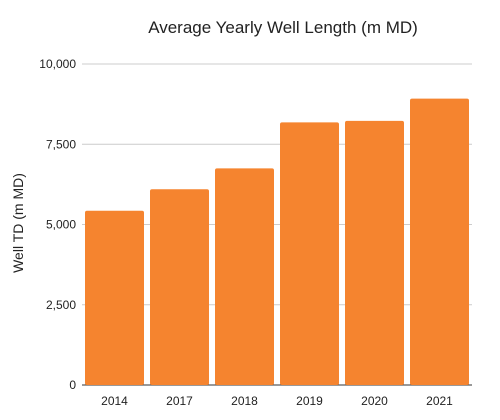 Image resolution: width=500 pixels, height=420 pixels. Describe the element at coordinates (18, 223) in the screenshot. I see `y-axis-label: Well TD (m MD)` at that location.